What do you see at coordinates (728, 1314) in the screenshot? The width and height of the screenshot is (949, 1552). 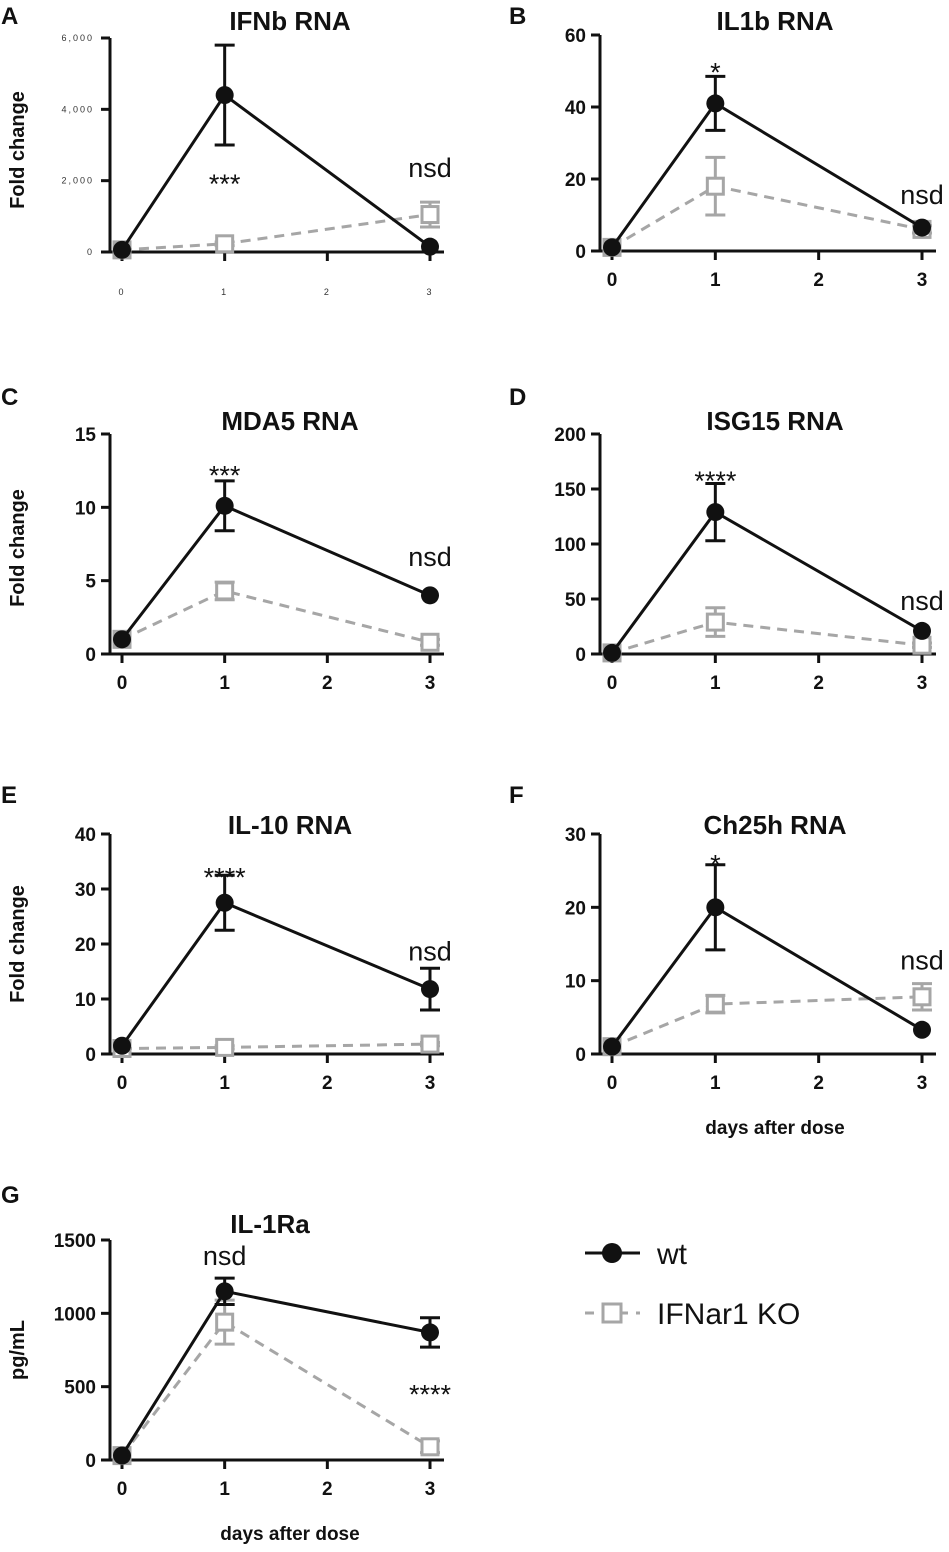 I see `legend-ko-label: IFNar1 KO` at bounding box center [728, 1314].